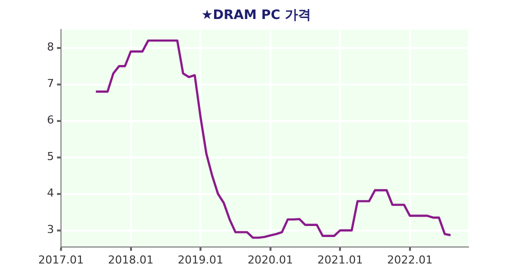 Image resolution: width=518 pixels, height=274 pixels. I want to click on x-tick-label: 2018.01, so click(131, 259).